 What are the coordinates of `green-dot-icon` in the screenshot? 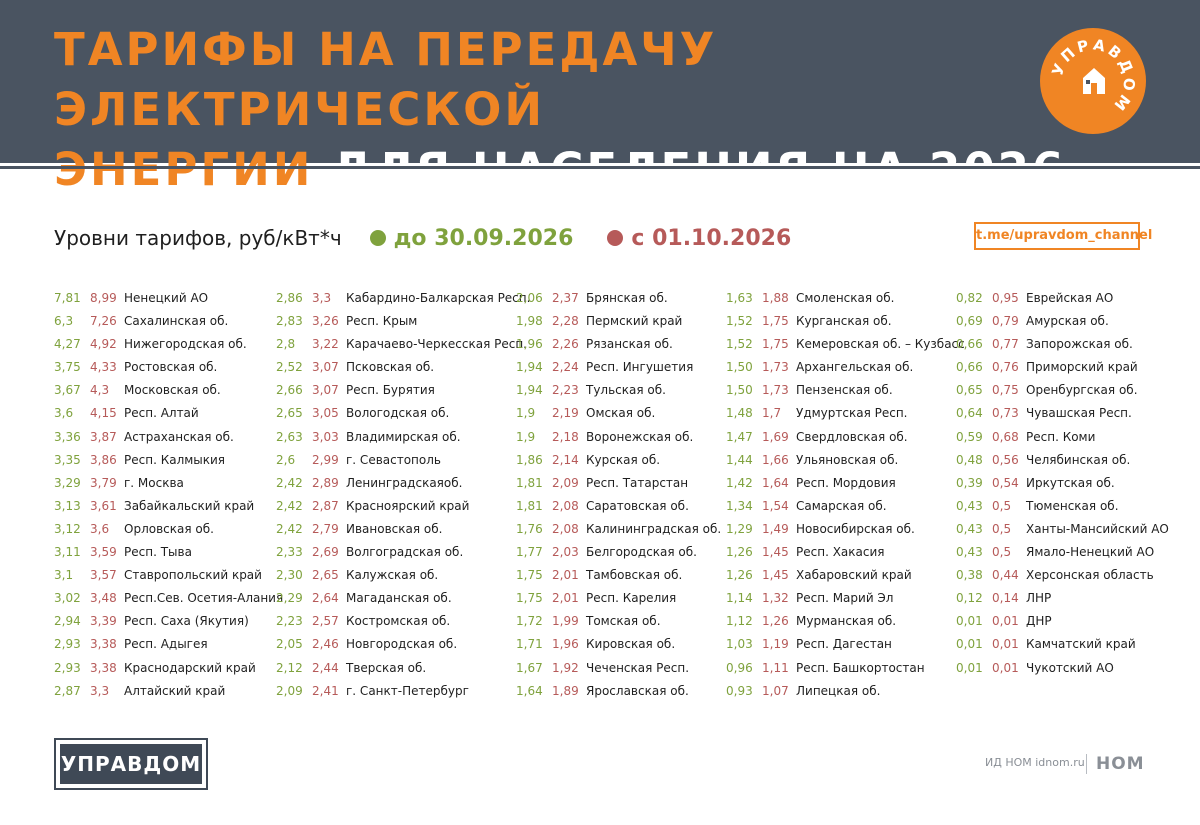 It's located at (377, 238).